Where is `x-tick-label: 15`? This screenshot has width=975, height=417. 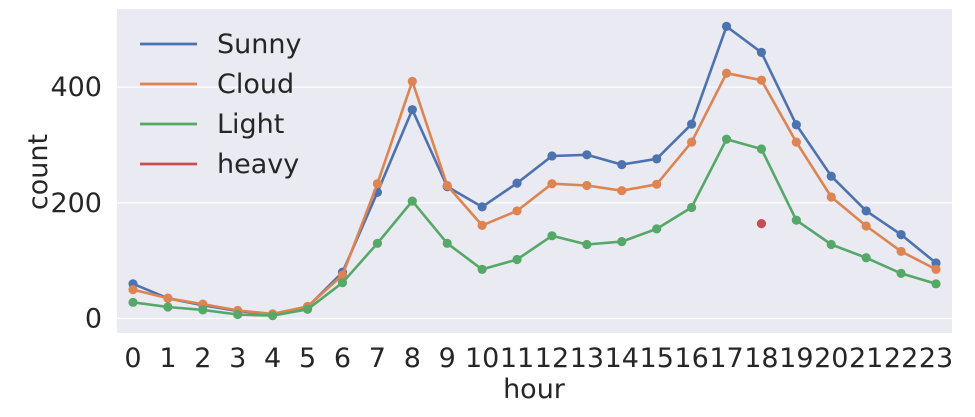
x-tick-label: 15 is located at coordinates (657, 358).